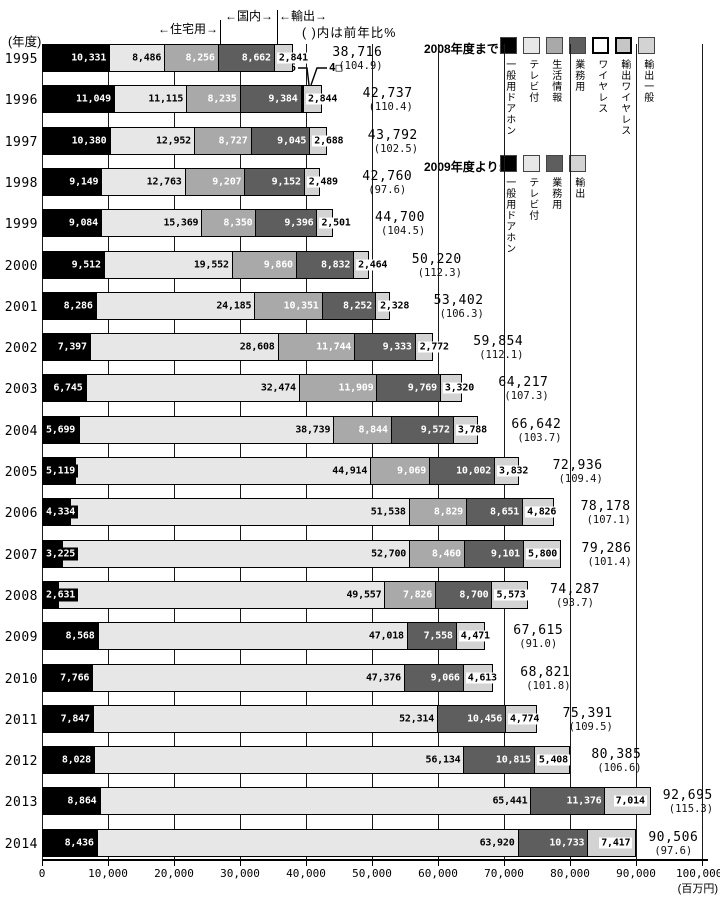  What do you see at coordinates (89, 141) in the screenshot?
I see `segment-value-label: 10,380` at bounding box center [89, 141].